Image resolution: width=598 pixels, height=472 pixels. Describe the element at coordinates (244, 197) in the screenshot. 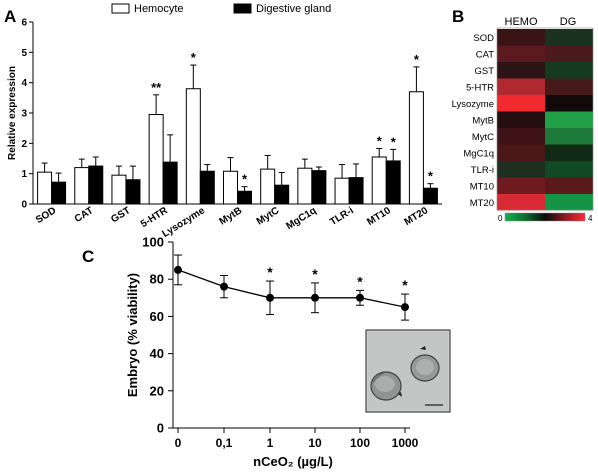

I see `bar-digestive-gland-mytb` at that location.